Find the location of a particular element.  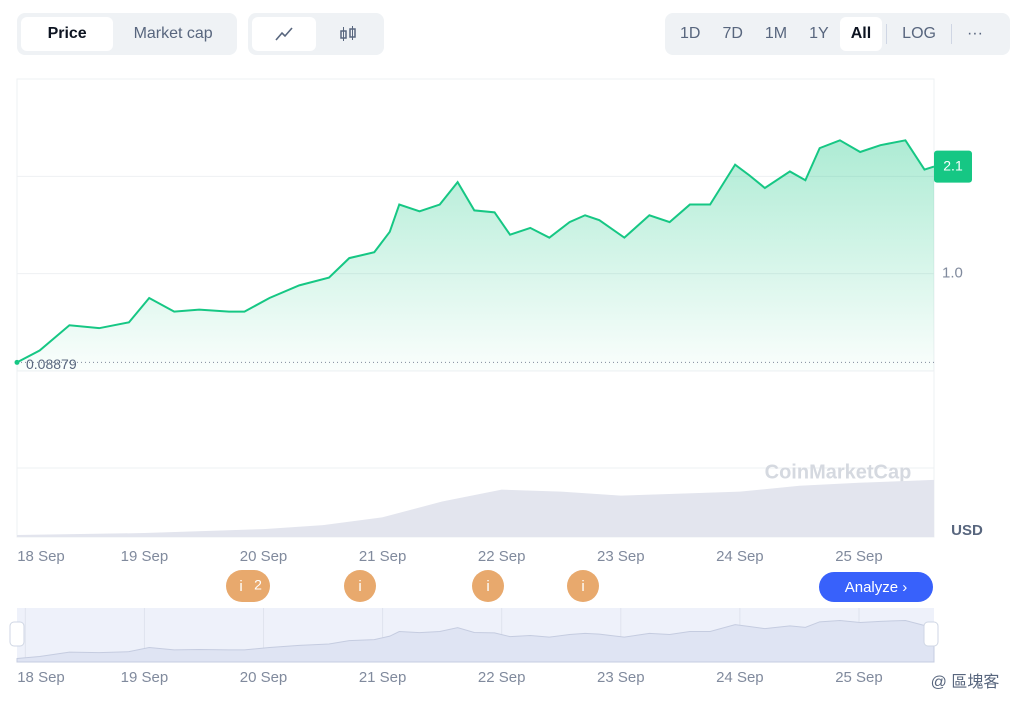

tab: Market cap is located at coordinates (173, 33).